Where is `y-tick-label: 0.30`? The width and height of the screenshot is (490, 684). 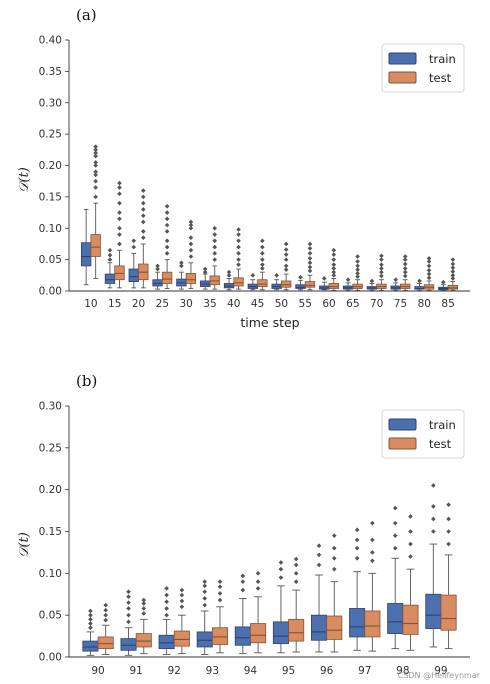 y-tick-label: 0.30 is located at coordinates (50, 103).